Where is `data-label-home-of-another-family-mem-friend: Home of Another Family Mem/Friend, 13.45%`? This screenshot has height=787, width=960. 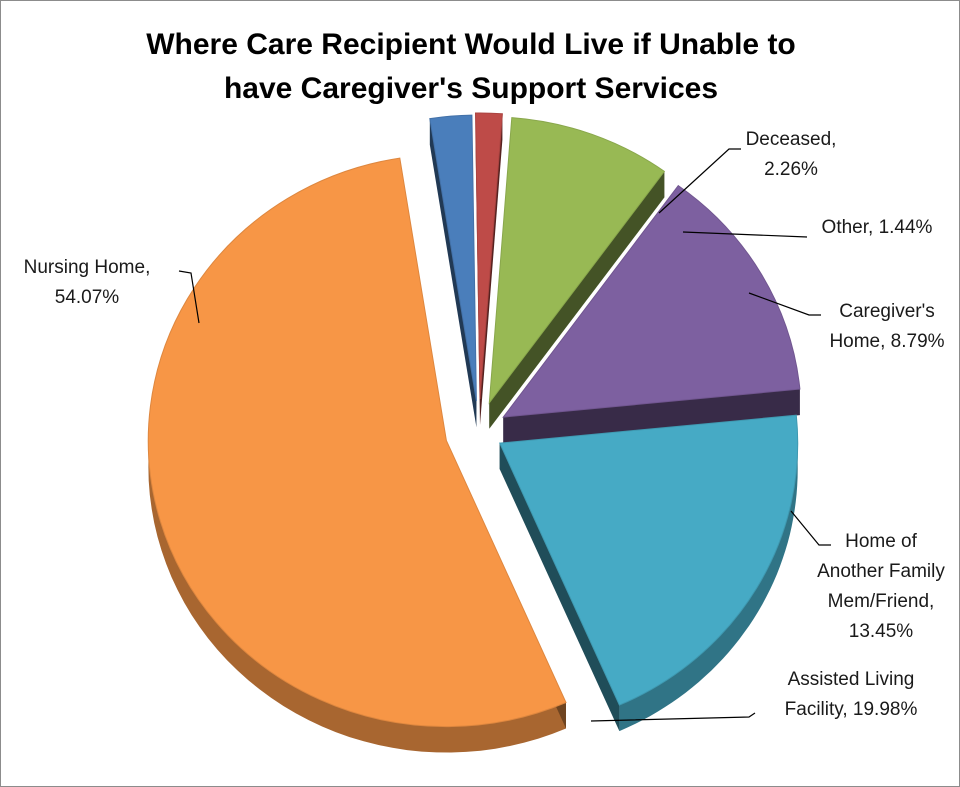 data-label-home-of-another-family-mem-friend: Home of Another Family Mem/Friend, 13.45% is located at coordinates (881, 586).